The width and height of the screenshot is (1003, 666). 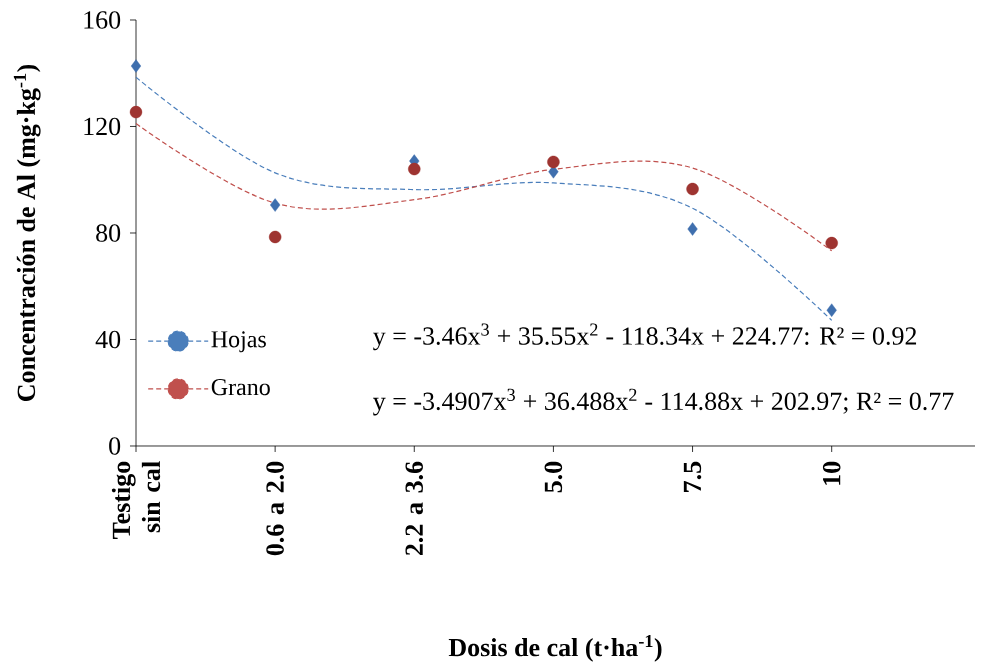 I want to click on x-tick-label: Testigo sin cal, so click(x=136, y=500).